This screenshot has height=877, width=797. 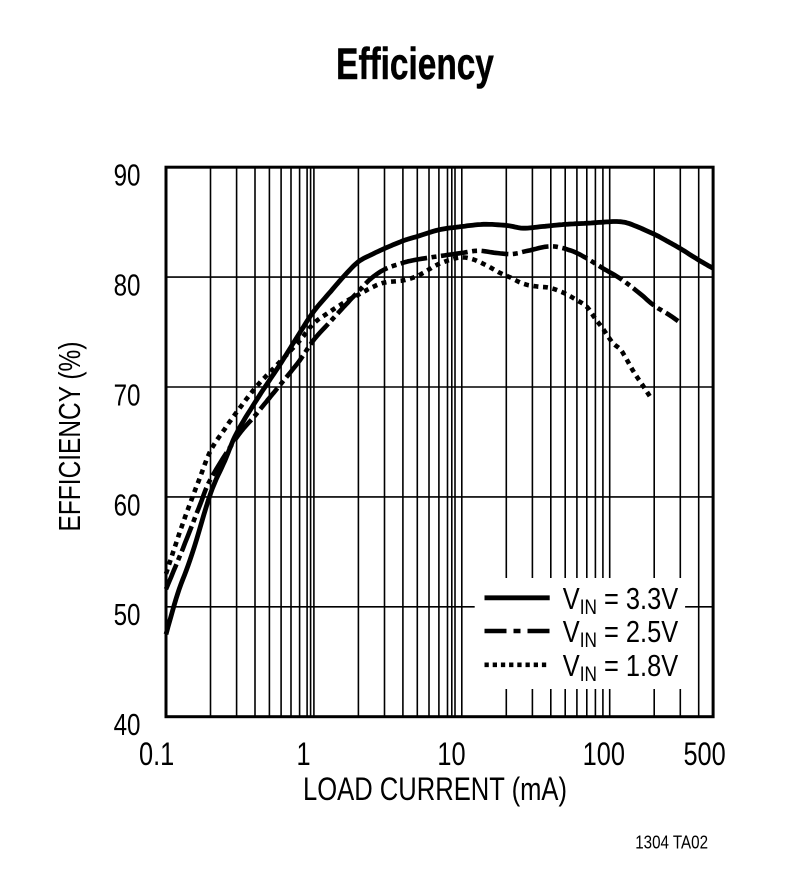 I want to click on svg-text: LOAD CURRENT (mA), so click(x=435, y=789).